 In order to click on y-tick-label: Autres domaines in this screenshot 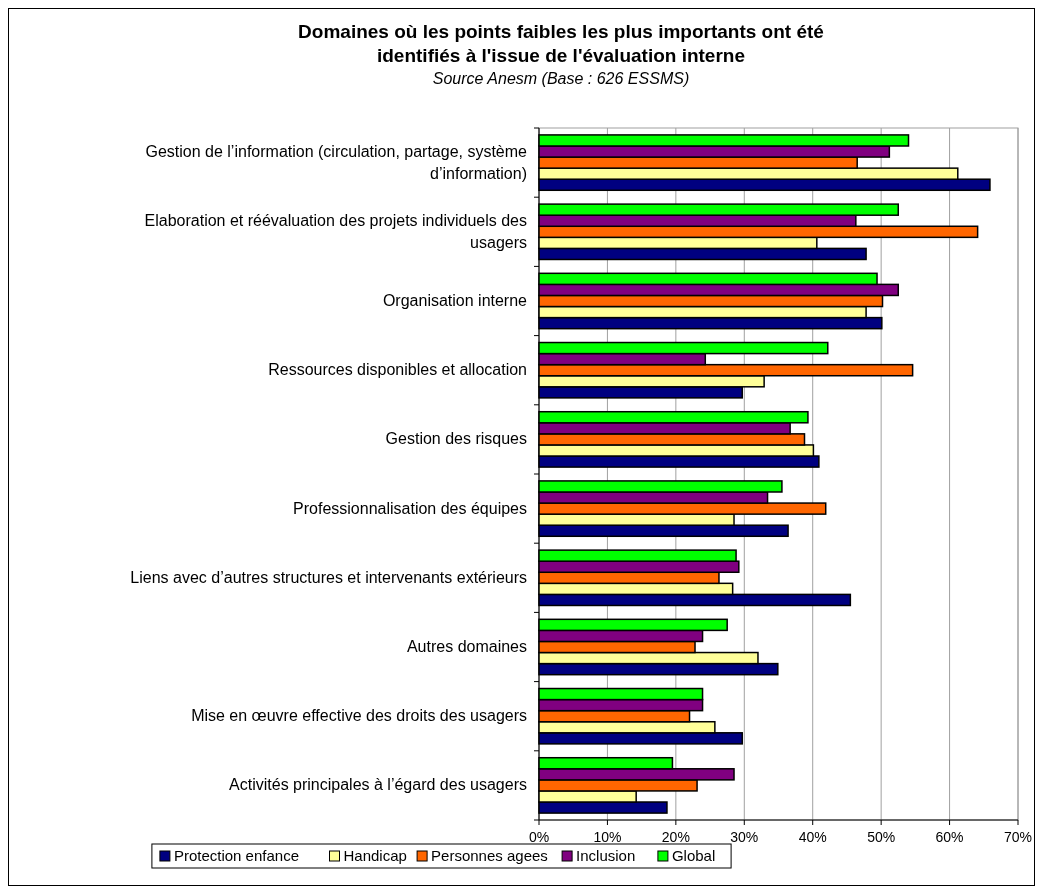, I will do `click(466, 646)`.